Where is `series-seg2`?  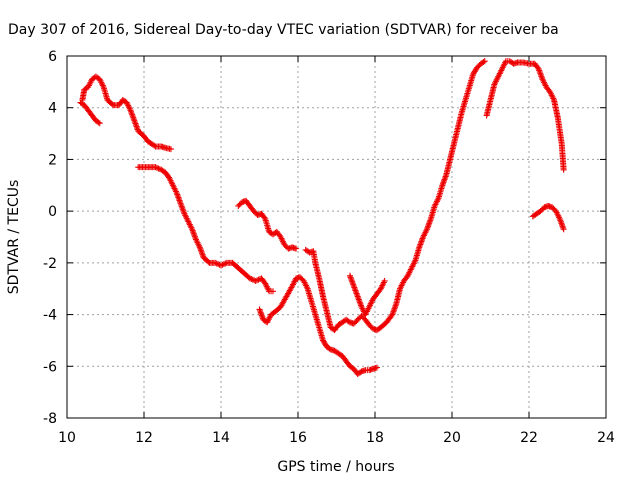 series-seg2 is located at coordinates (90, 113).